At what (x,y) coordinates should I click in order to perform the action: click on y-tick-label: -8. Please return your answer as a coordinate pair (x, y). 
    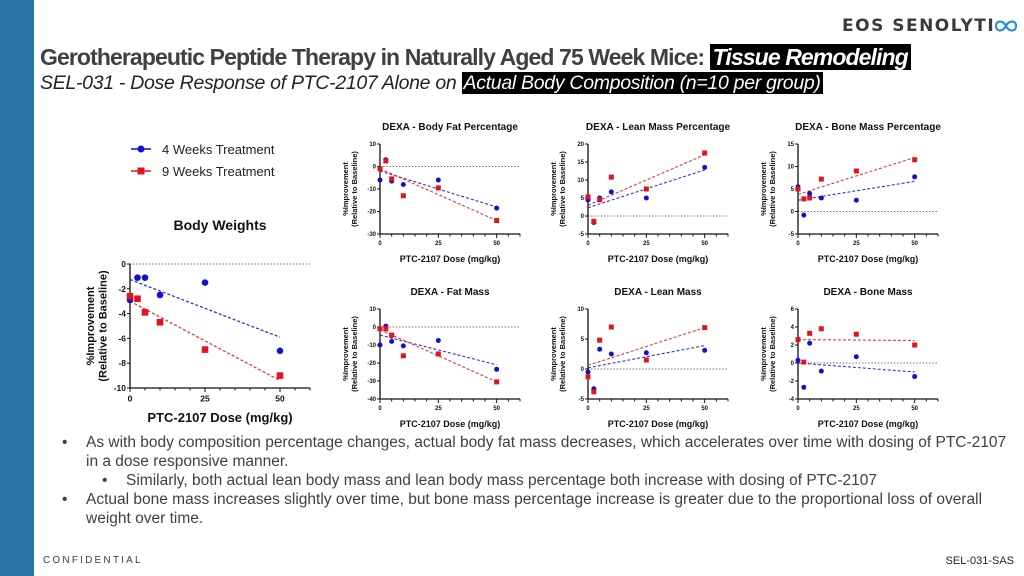
    Looking at the image, I should click on (122, 363).